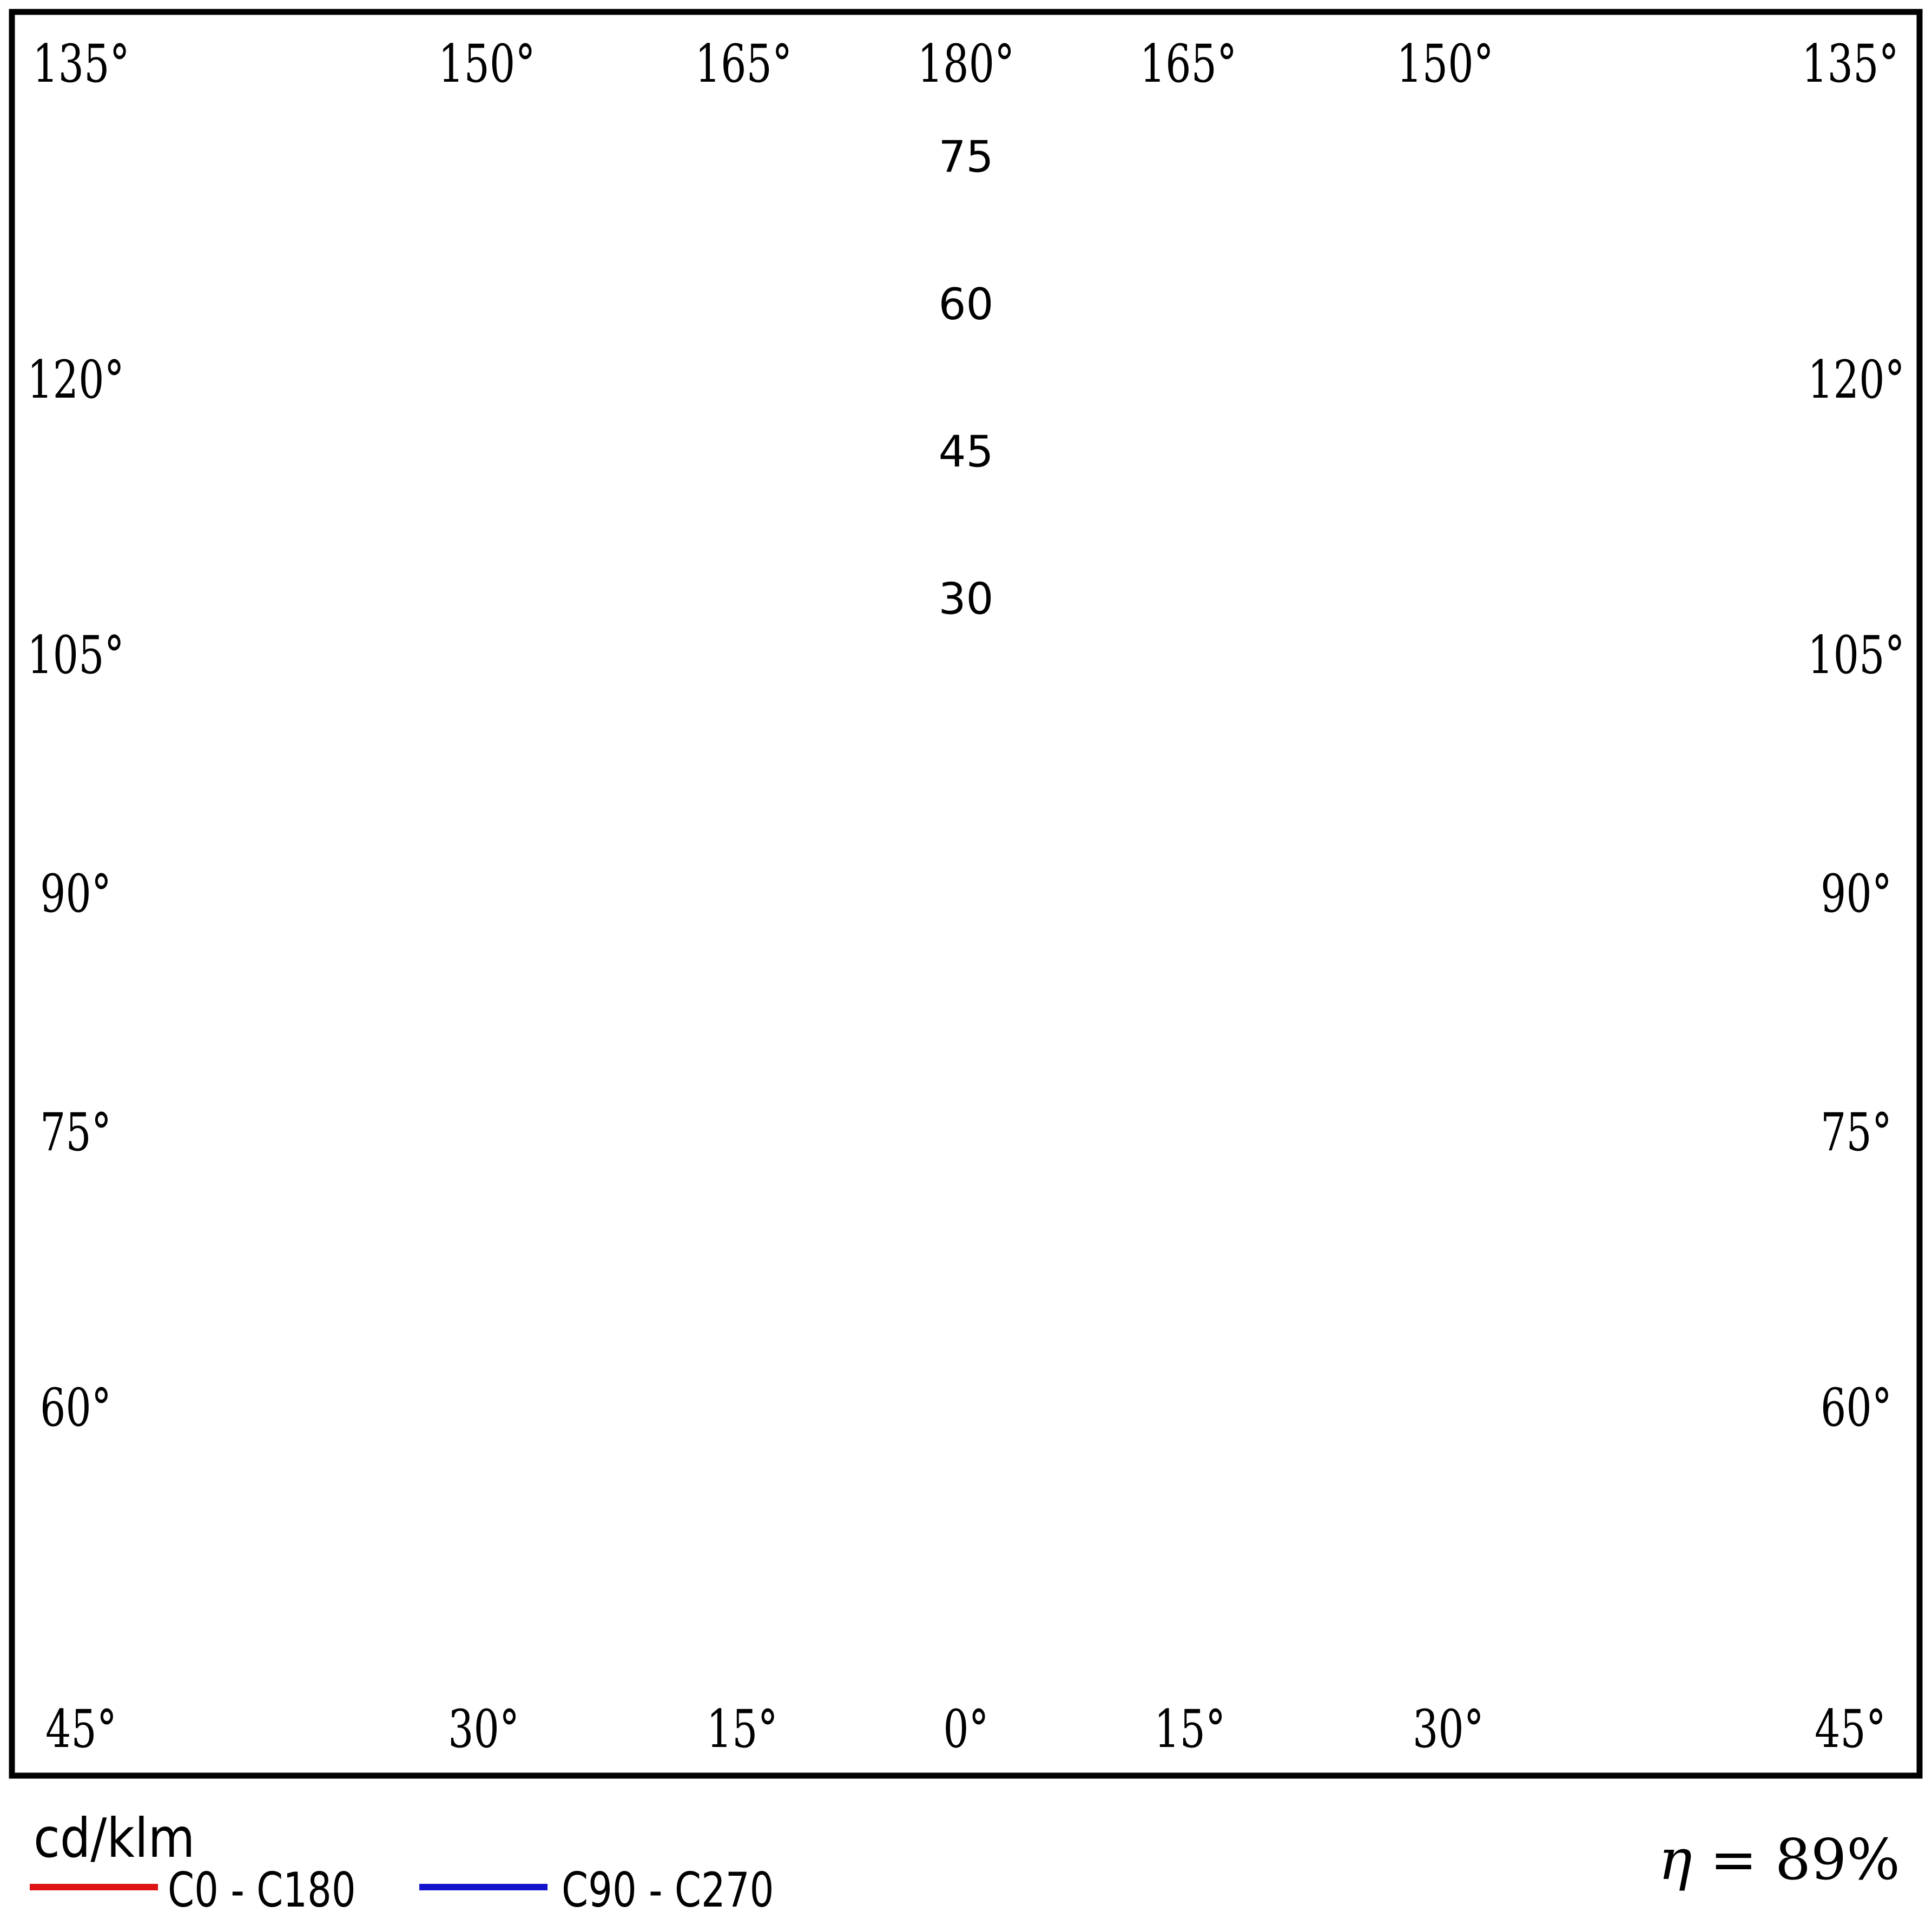 The height and width of the screenshot is (1932, 1932). I want to click on angle-label-90-left: 90°, so click(75, 893).